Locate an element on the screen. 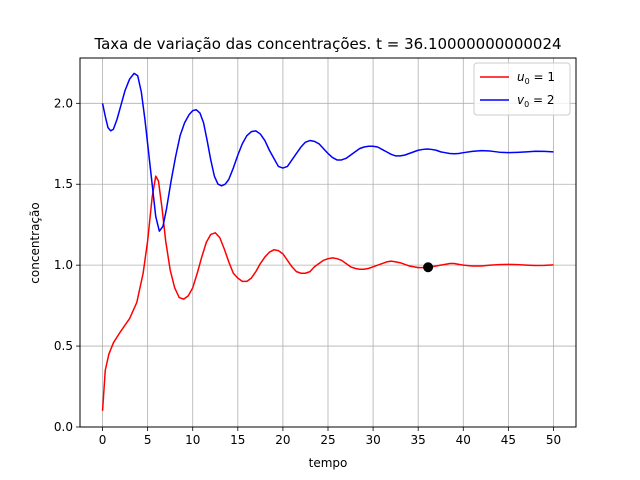 This screenshot has height=480, width=640. x-tick-label: 45 is located at coordinates (508, 440).